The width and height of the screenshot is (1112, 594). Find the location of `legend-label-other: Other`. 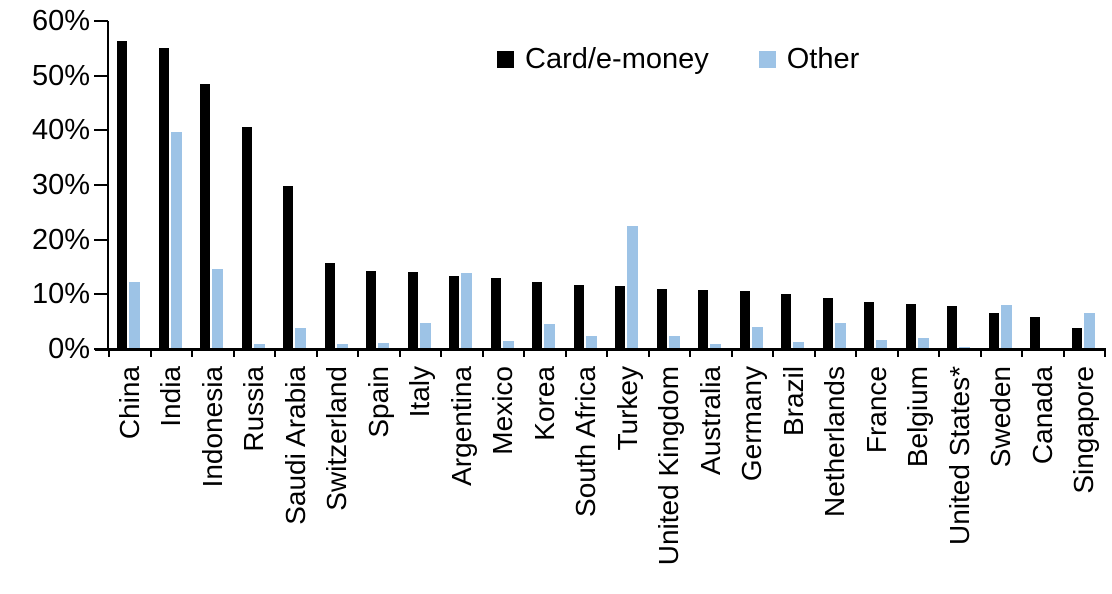

legend-label-other: Other is located at coordinates (823, 59).